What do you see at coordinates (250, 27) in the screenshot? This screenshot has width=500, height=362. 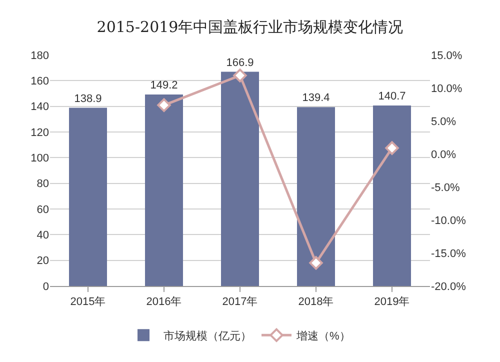 I see `chart-title: 2015-2019年中国盖板行业市场规模变化情况` at bounding box center [250, 27].